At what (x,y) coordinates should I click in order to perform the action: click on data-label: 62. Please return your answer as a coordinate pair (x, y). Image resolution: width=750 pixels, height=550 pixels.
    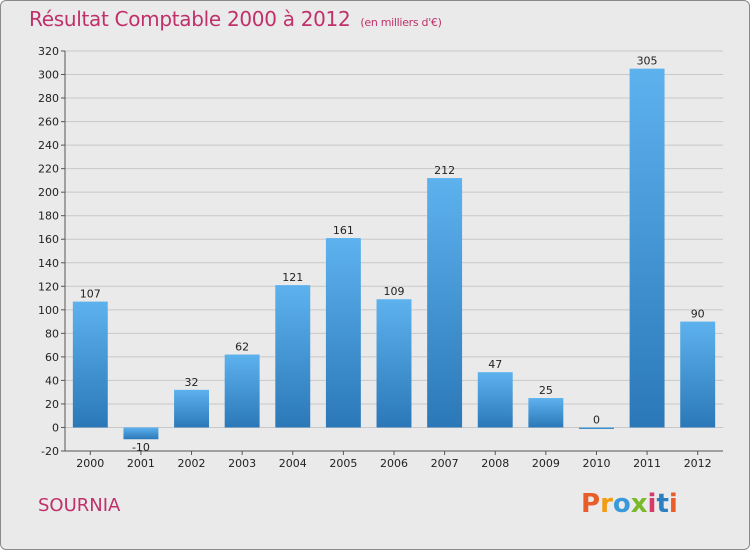
    Looking at the image, I should click on (242, 347).